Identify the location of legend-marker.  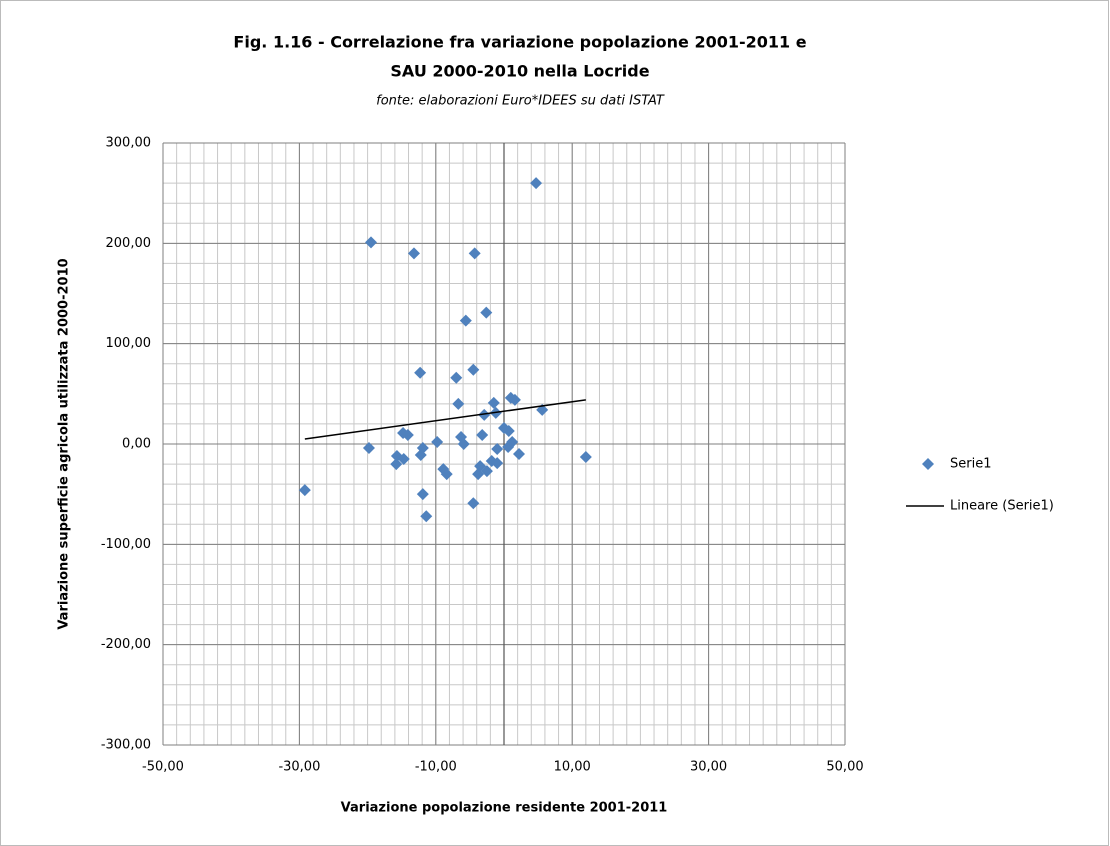
(928, 464).